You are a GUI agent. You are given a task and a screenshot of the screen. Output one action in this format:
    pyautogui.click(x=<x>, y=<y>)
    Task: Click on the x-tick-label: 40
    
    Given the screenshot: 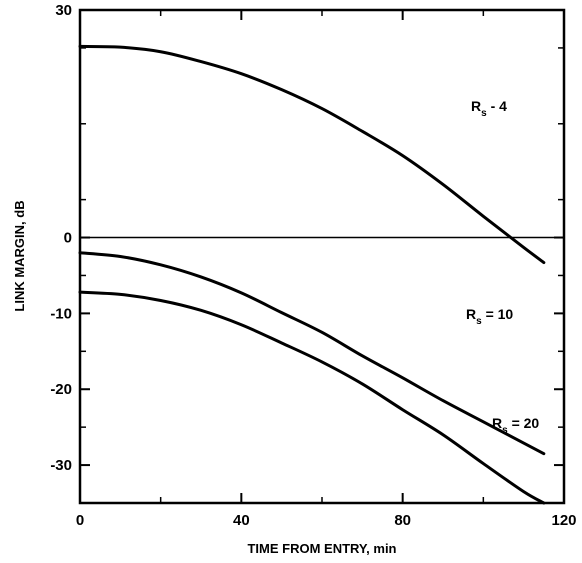 What is the action you would take?
    pyautogui.click(x=241, y=520)
    